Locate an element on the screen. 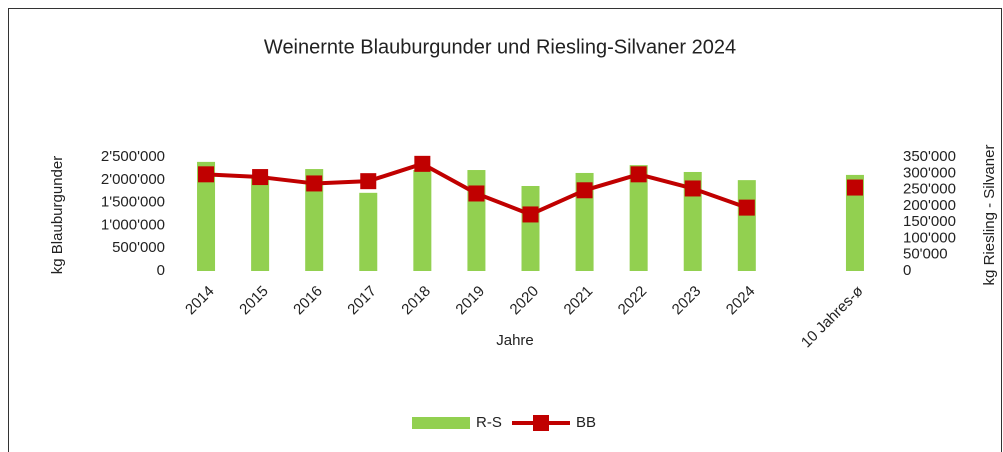 The height and width of the screenshot is (452, 1003). y-axis-title: kg Blauburgunder is located at coordinates (57, 215).